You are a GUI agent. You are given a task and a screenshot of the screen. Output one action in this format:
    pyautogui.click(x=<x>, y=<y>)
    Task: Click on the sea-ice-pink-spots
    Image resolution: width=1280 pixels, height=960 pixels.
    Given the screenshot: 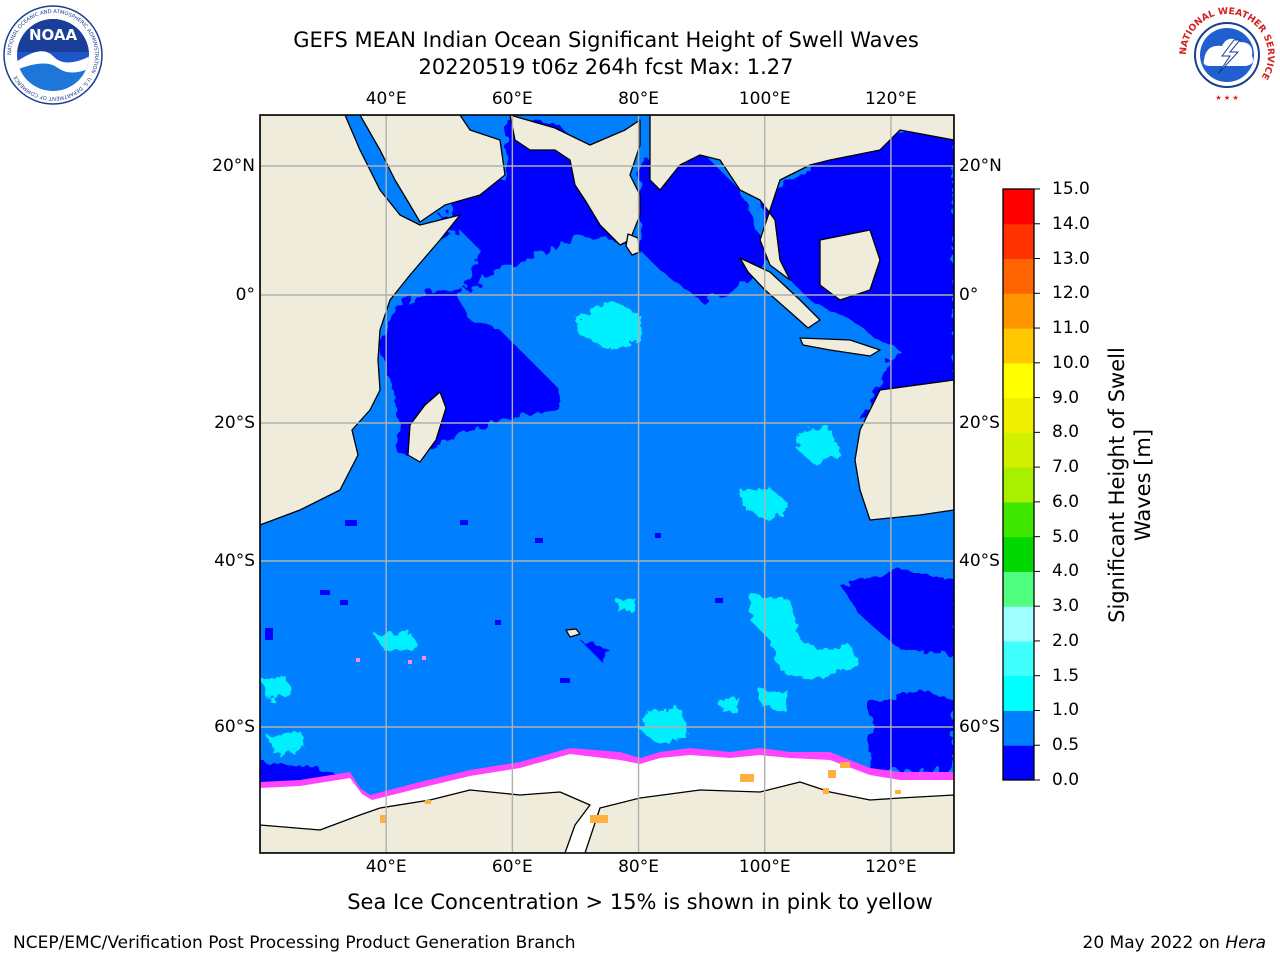 What is the action you would take?
    pyautogui.click(x=391, y=660)
    